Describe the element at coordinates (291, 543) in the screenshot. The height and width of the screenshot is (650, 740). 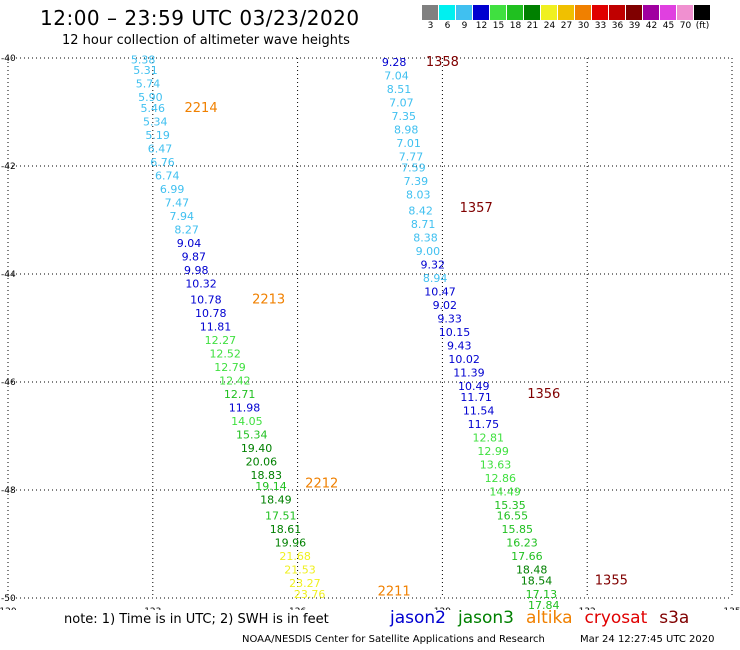
I see `wave-height-value: 19.96` at that location.